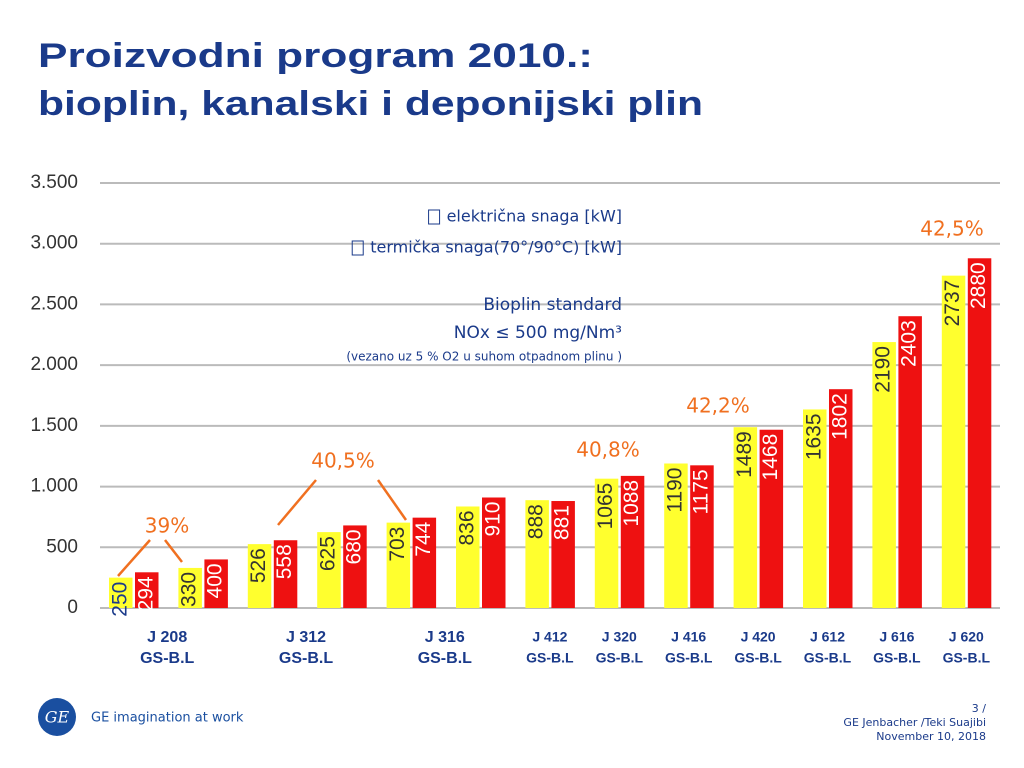 Image resolution: width=1024 pixels, height=768 pixels. What do you see at coordinates (167, 637) in the screenshot?
I see `x-tick-label: J 208` at bounding box center [167, 637].